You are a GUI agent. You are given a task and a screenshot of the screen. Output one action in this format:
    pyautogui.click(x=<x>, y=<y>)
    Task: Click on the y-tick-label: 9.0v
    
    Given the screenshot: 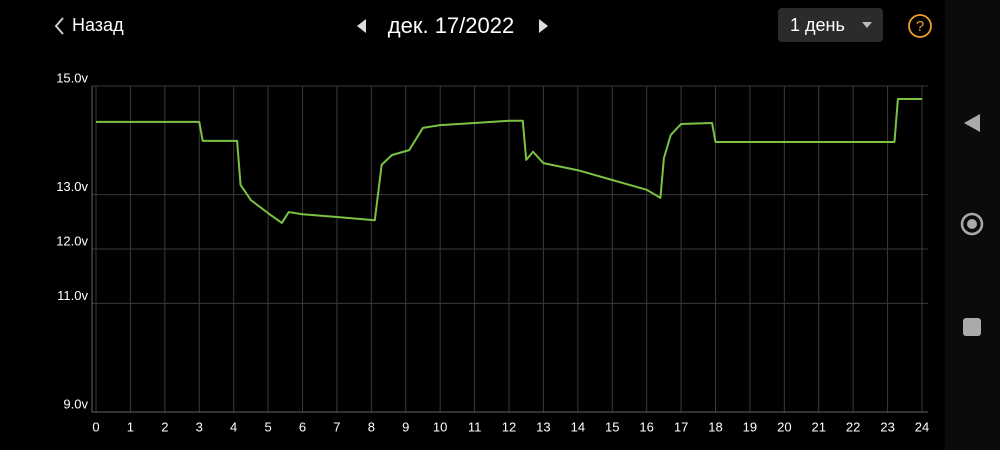 What is the action you would take?
    pyautogui.click(x=75, y=403)
    